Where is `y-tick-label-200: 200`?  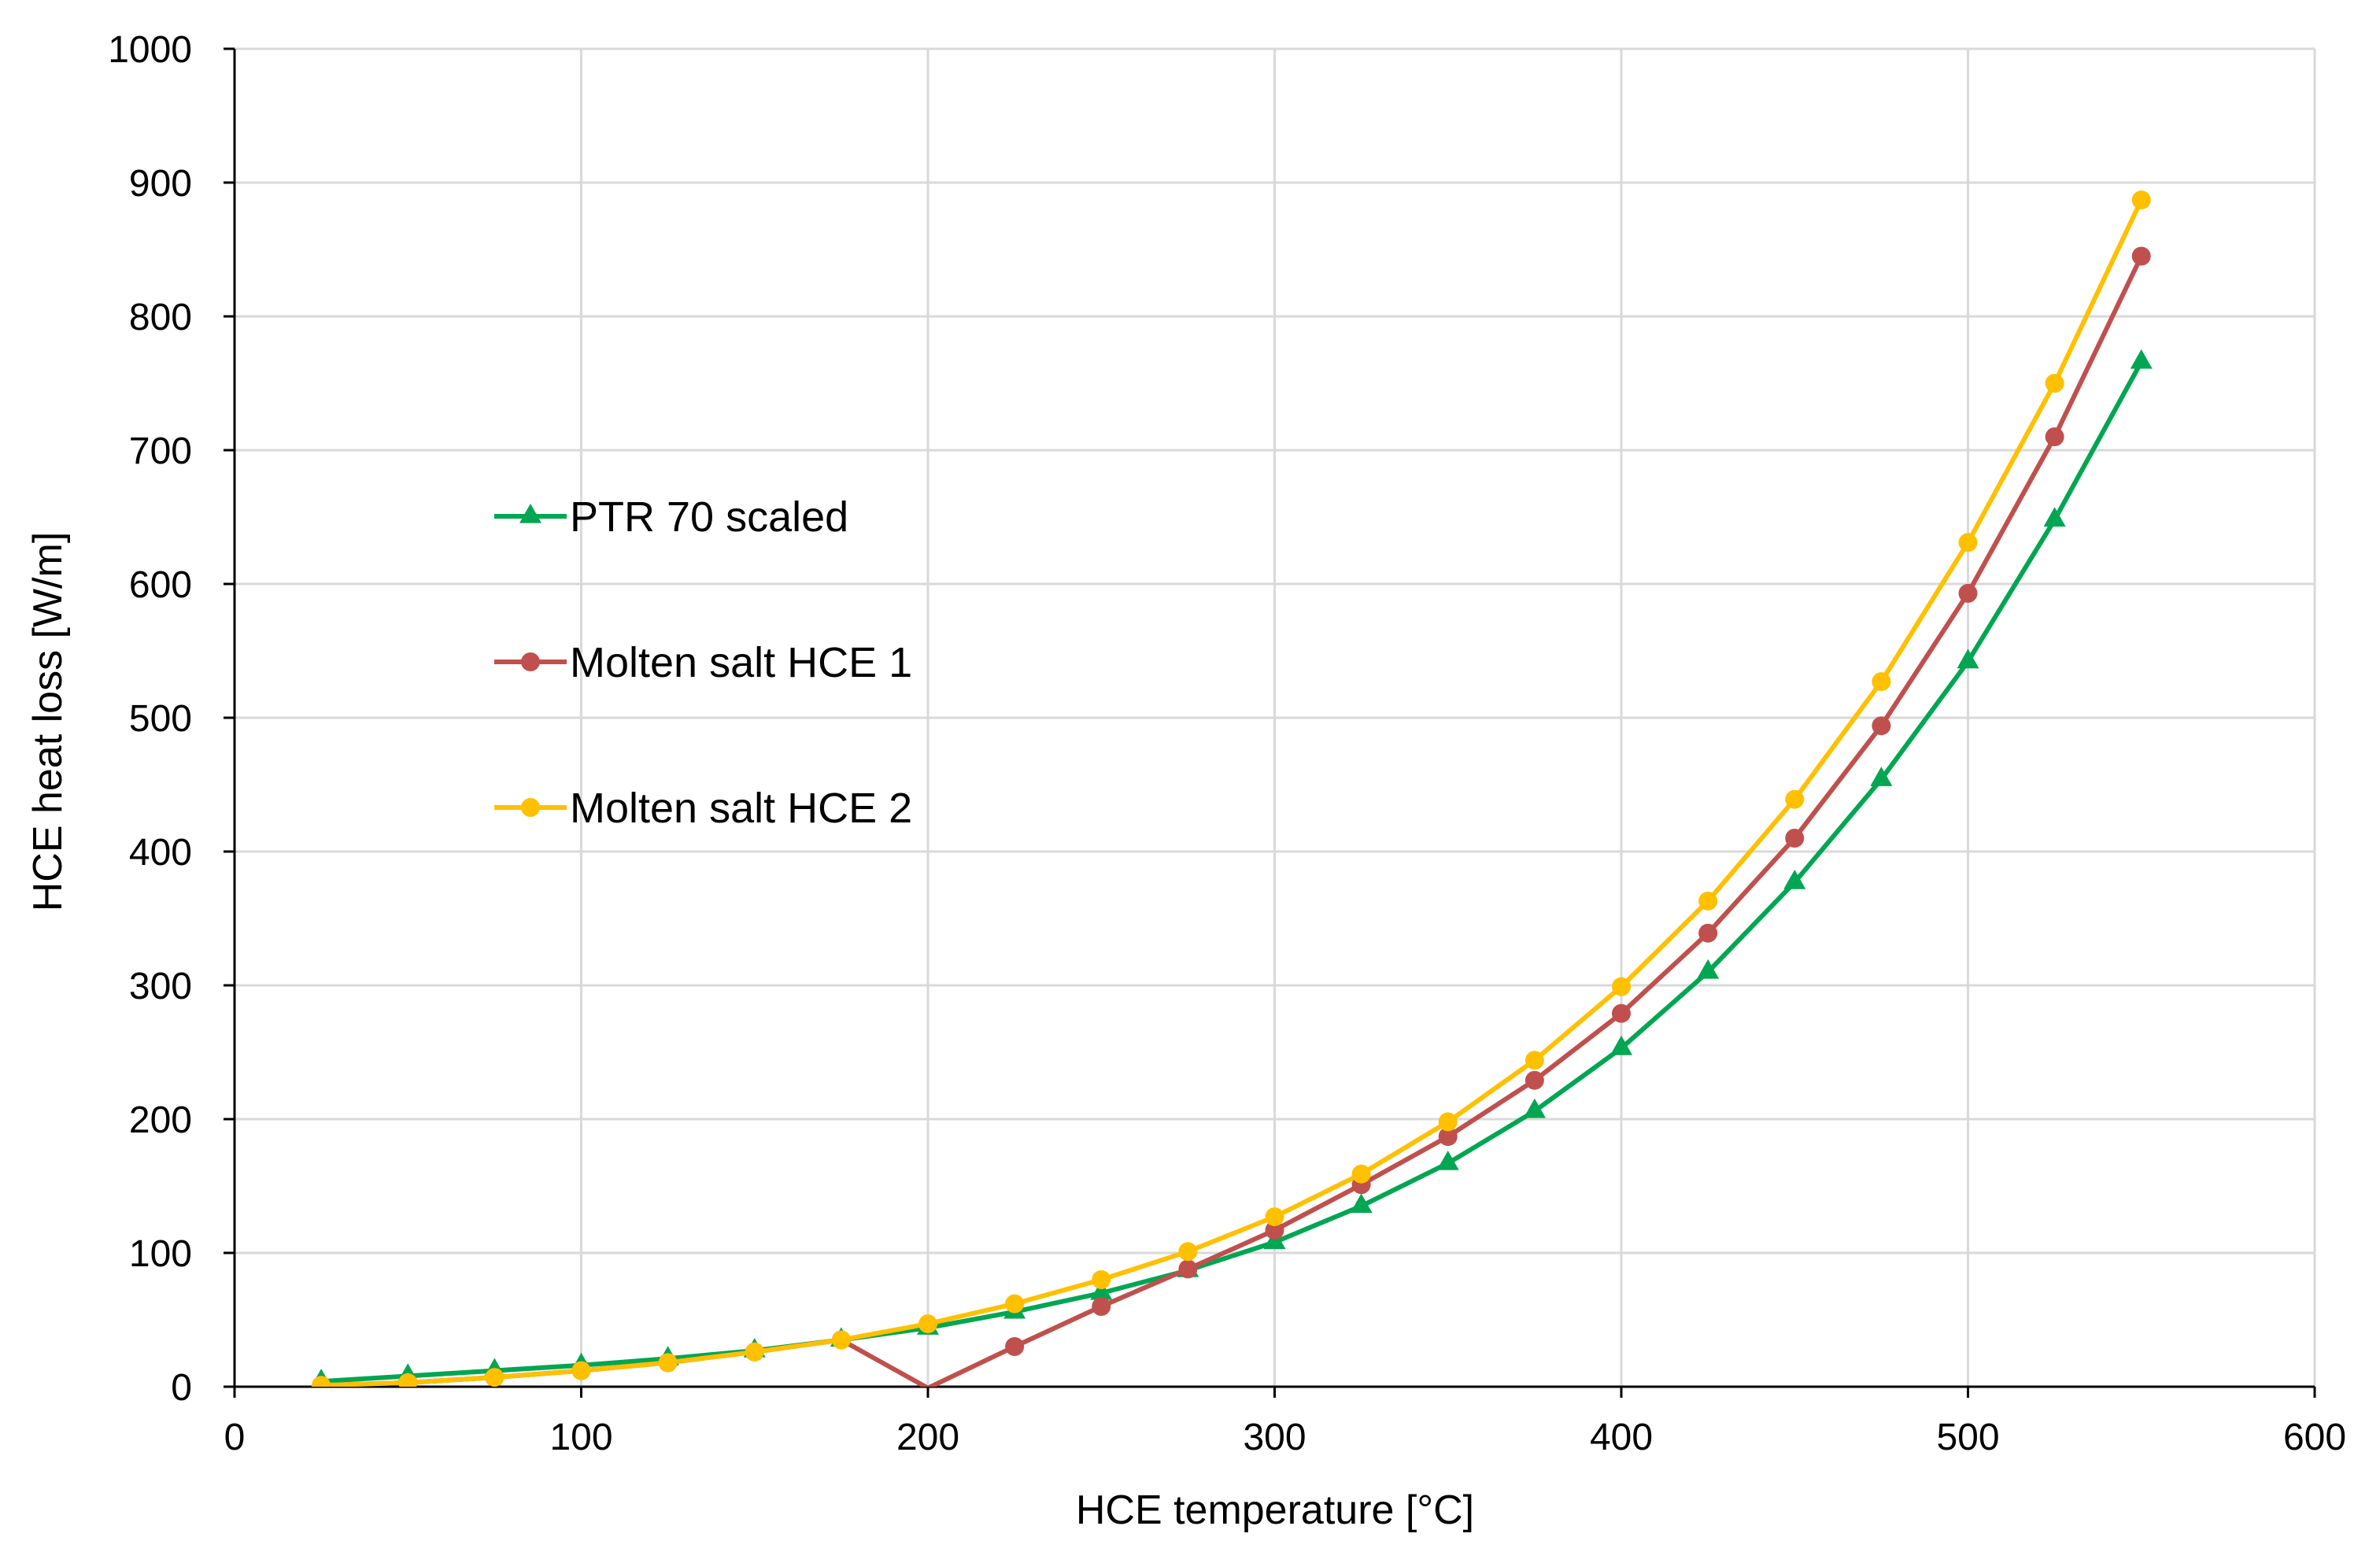
y-tick-label-200: 200 is located at coordinates (160, 1120).